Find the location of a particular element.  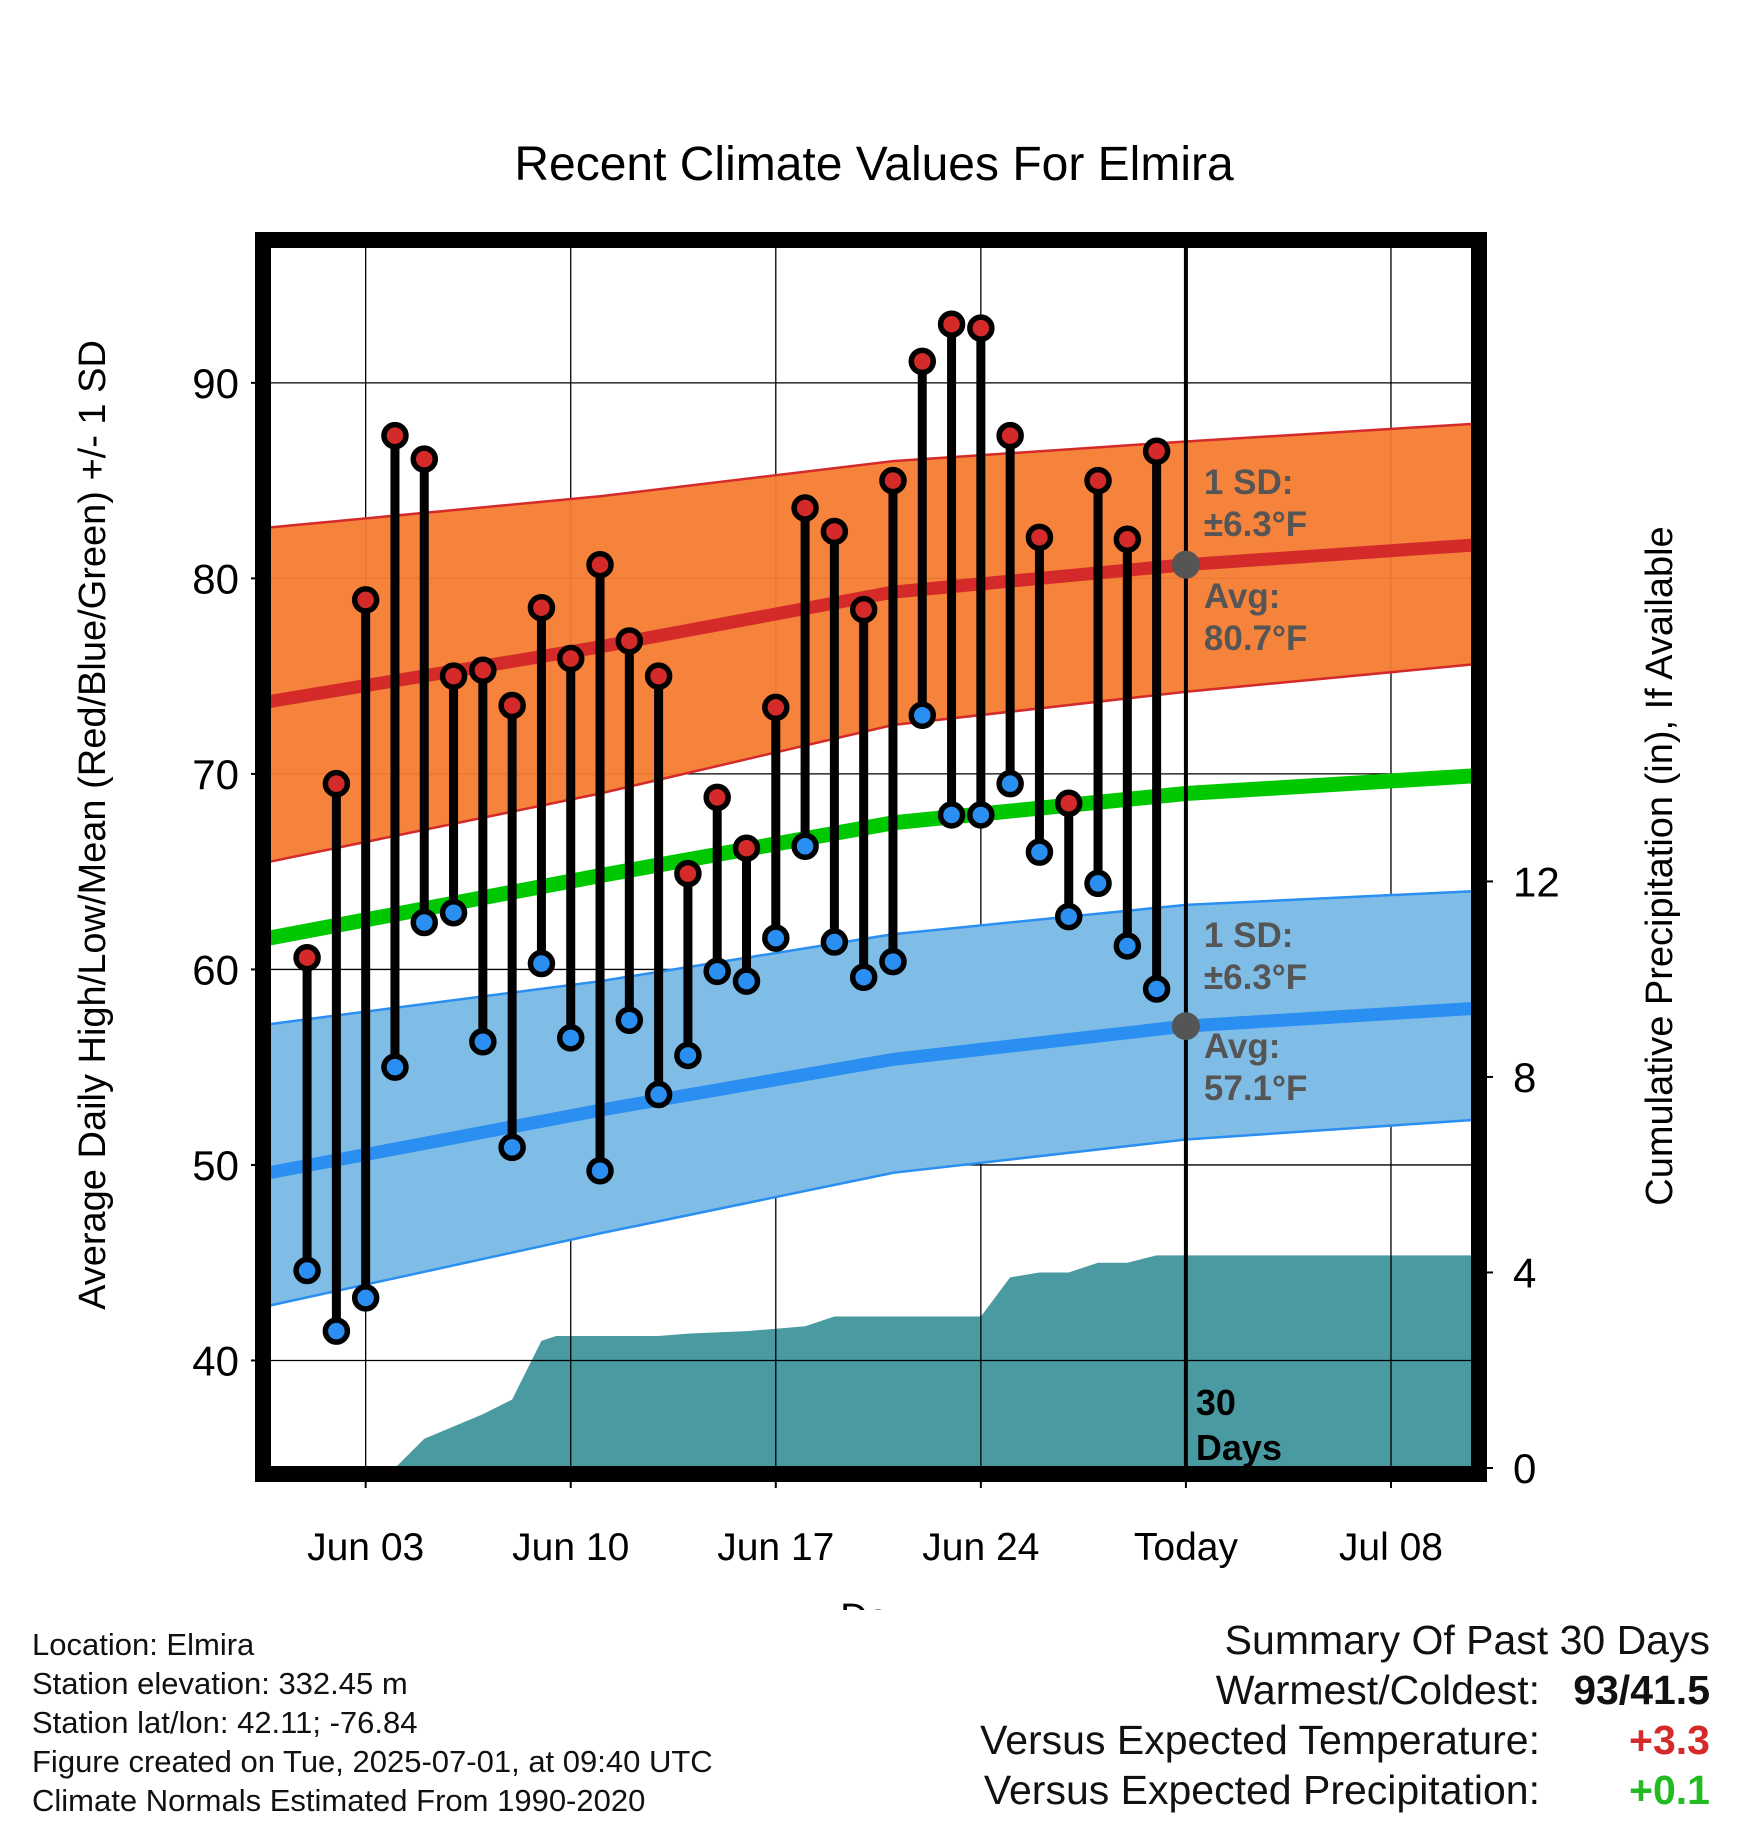

temp-anomaly-value: +3.3 is located at coordinates (1669, 1740).